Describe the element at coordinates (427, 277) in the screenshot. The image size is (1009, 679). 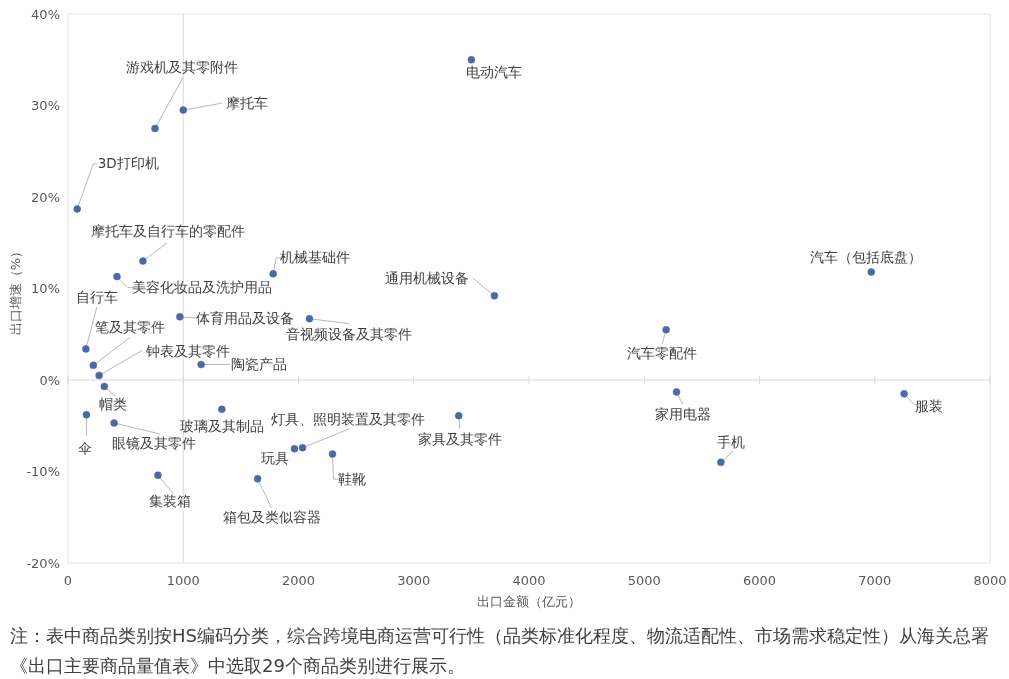
I see `annotation: 通用机械设备` at that location.